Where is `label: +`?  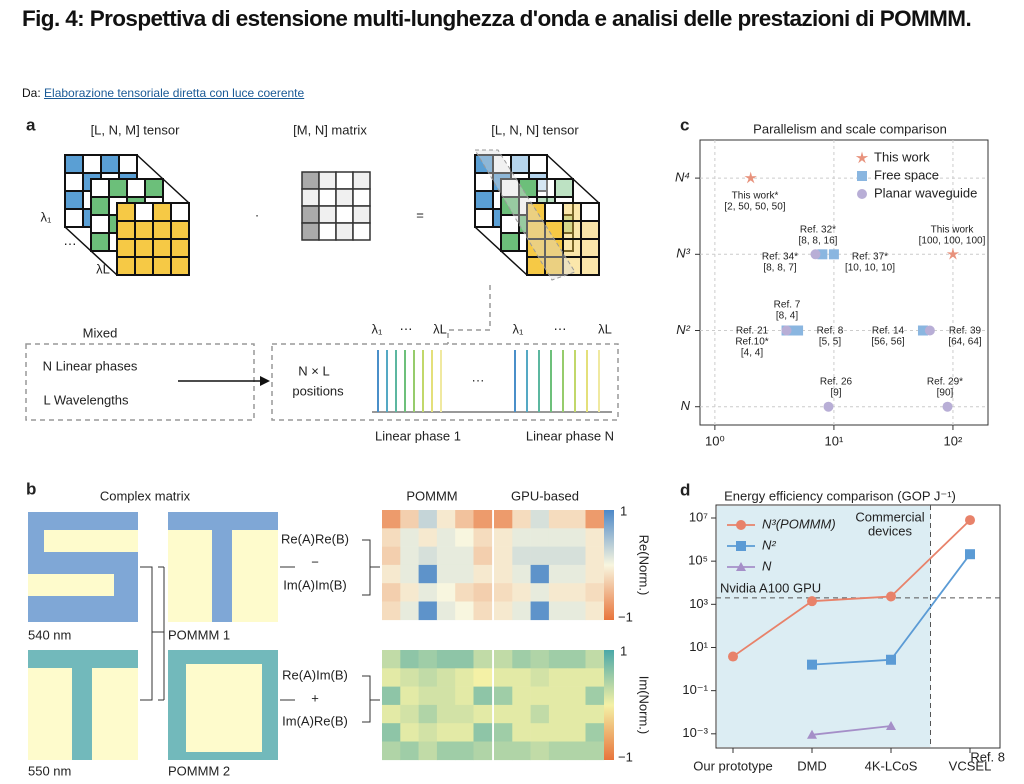 label: + is located at coordinates (315, 697).